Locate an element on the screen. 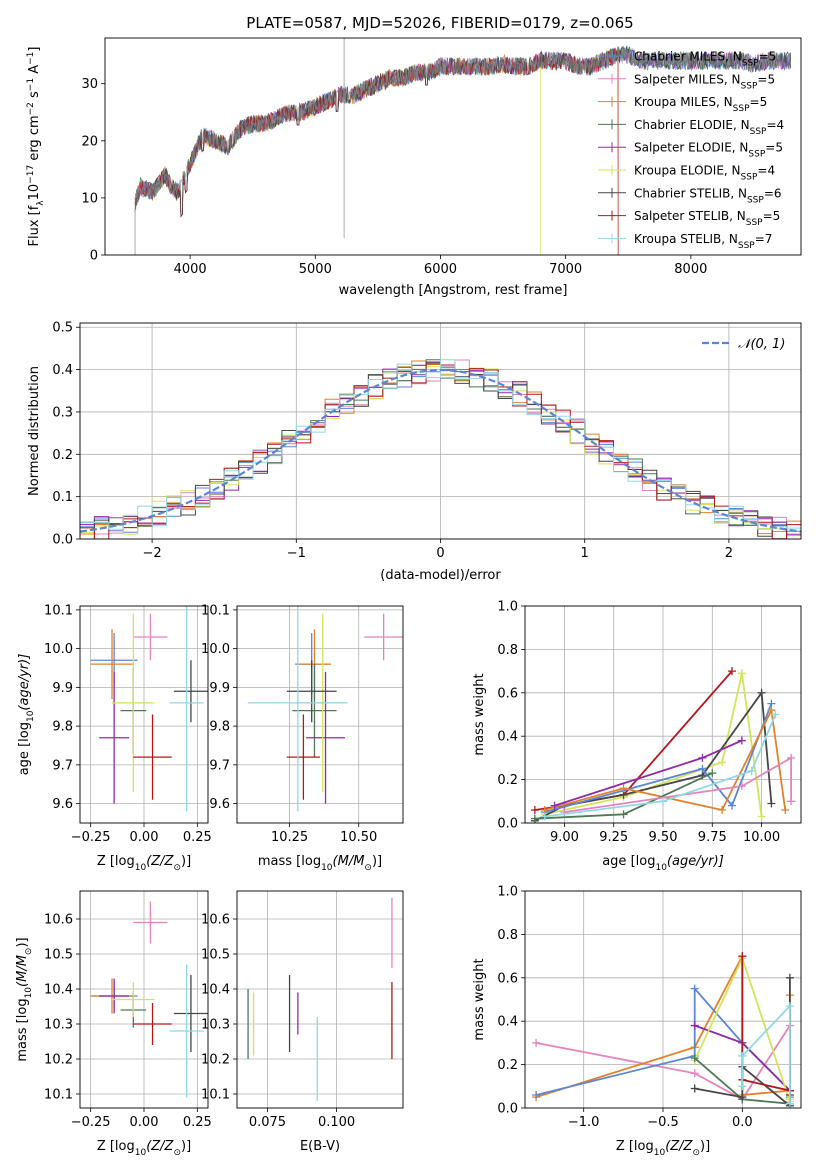 The image size is (819, 1170). mass_vs_ebv-ytick-label: 10.5 is located at coordinates (215, 955).